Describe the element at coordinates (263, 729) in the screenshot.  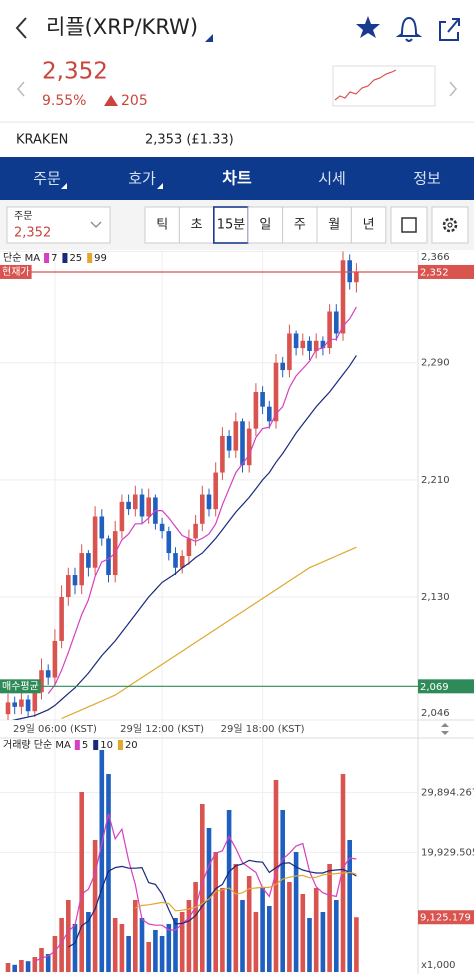
I see `x-tick-label: 29일 18:00 (KST)` at that location.